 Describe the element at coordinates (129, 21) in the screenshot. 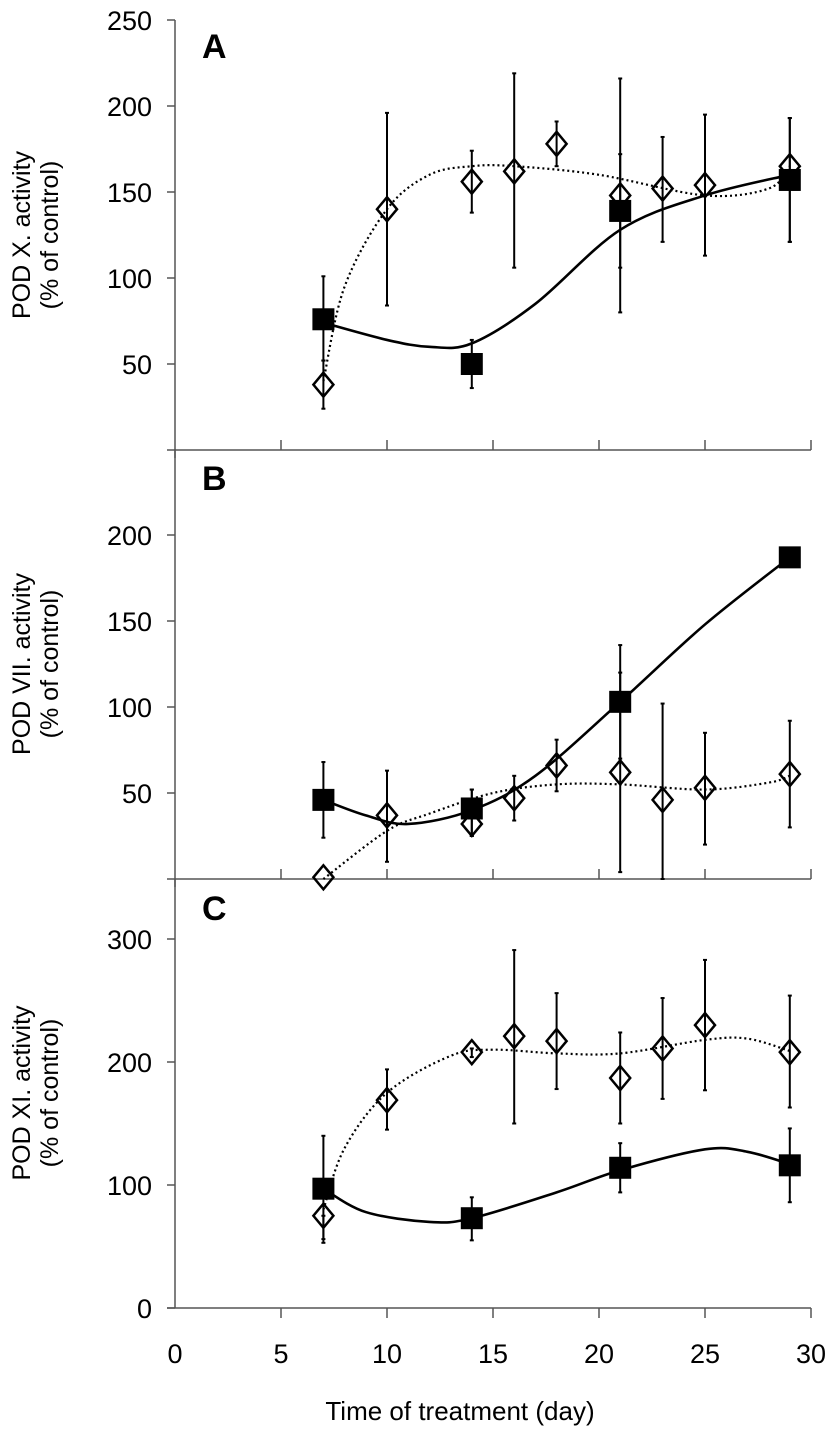

I see `y-tick-label: 250` at that location.